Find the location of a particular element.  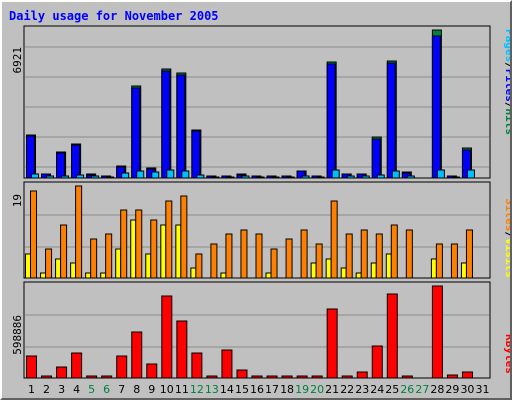

day-label-24: 24 is located at coordinates (377, 389).